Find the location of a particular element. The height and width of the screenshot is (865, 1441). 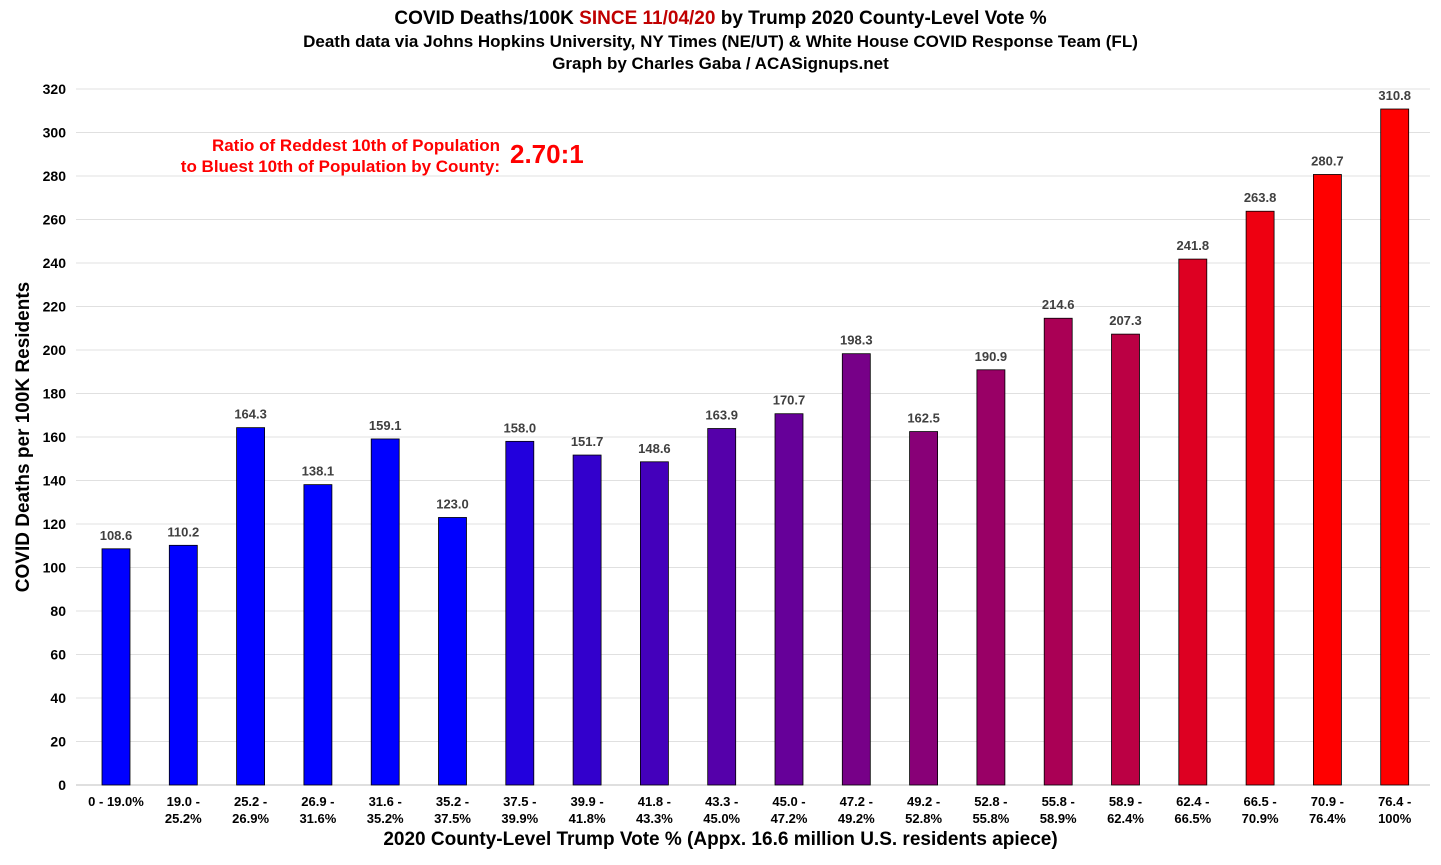

data-label: 241.8 is located at coordinates (1193, 245).